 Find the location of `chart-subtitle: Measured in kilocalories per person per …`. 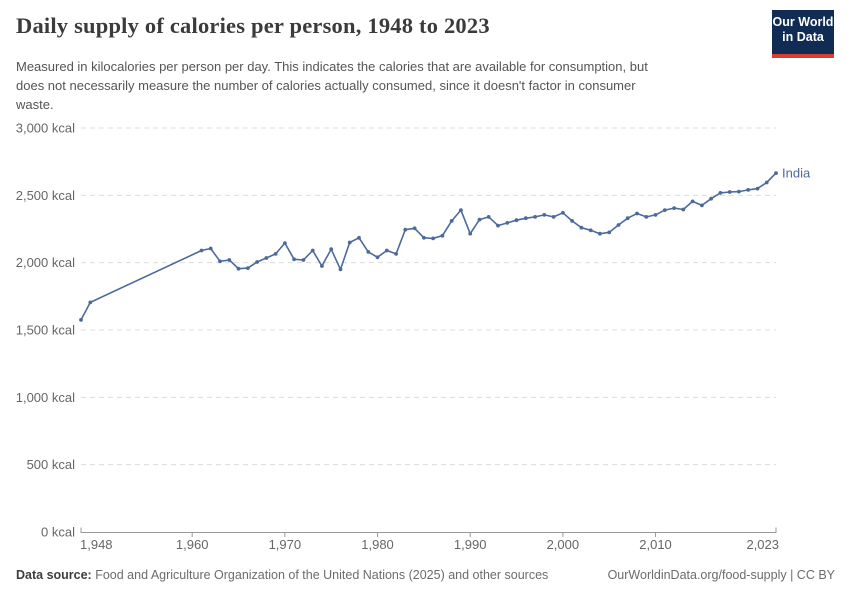

chart-subtitle: Measured in kilocalories per person per … is located at coordinates (332, 85).